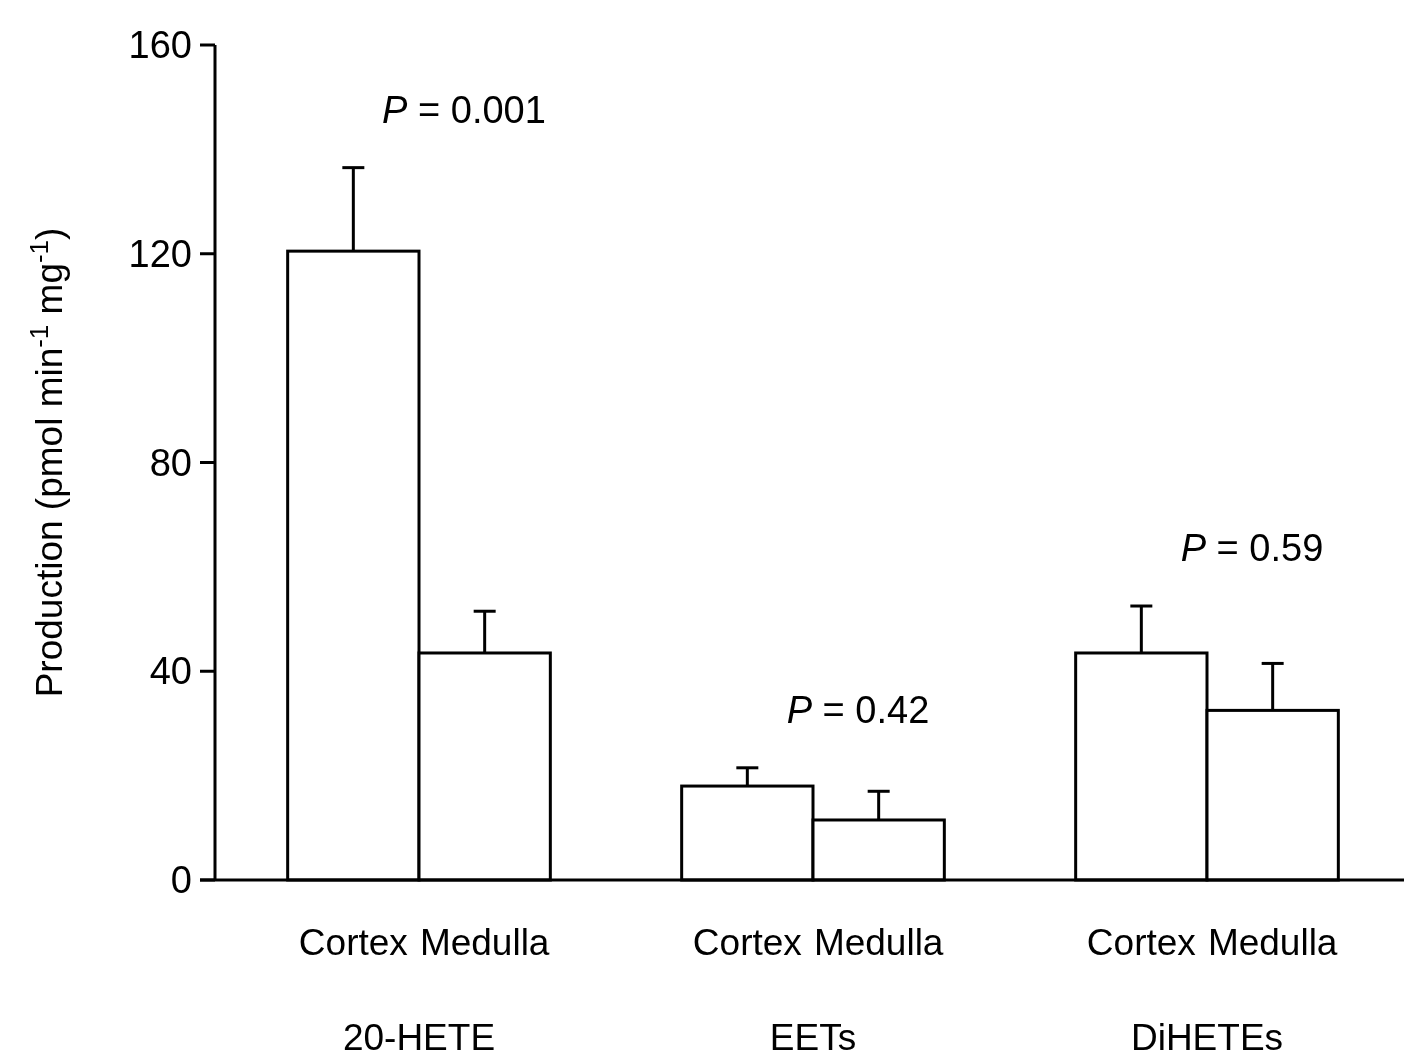 Image resolution: width=1412 pixels, height=1058 pixels. I want to click on y-tick-label: 40, so click(170, 671).